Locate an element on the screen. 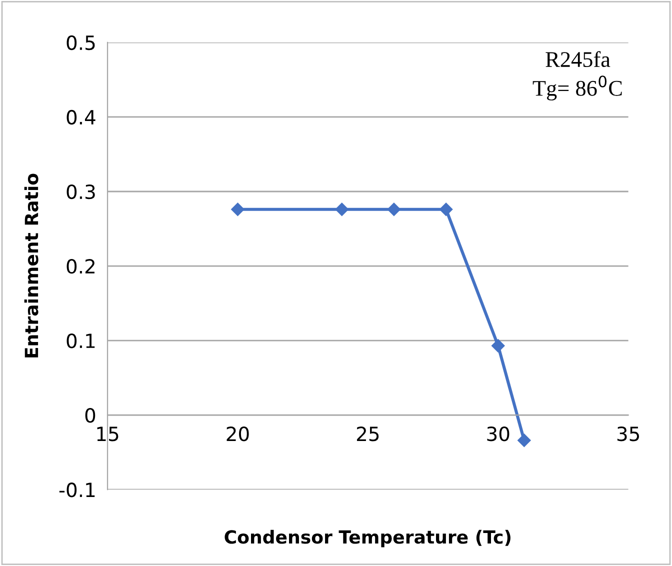 The image size is (672, 566). x-tick-label: 15 is located at coordinates (107, 434).